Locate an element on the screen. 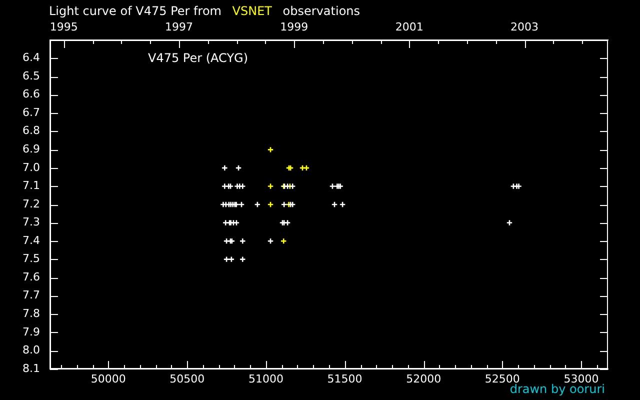 The height and width of the screenshot is (400, 640). y-tick-label: 6.8 is located at coordinates (31, 131).